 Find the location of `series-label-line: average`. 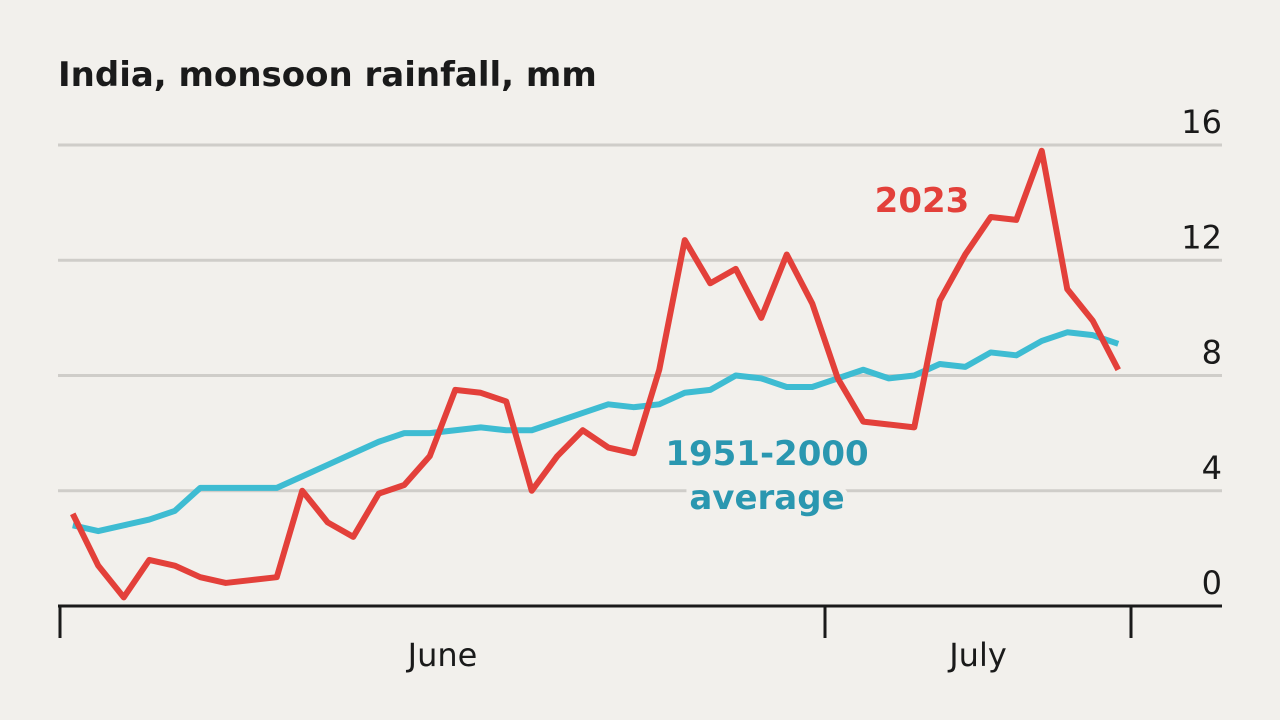

series-label-line: average is located at coordinates (766, 498).